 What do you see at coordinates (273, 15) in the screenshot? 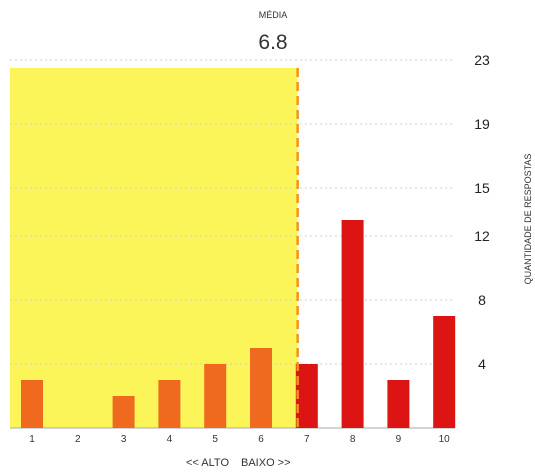
I see `mean-label: MÉDIA` at bounding box center [273, 15].